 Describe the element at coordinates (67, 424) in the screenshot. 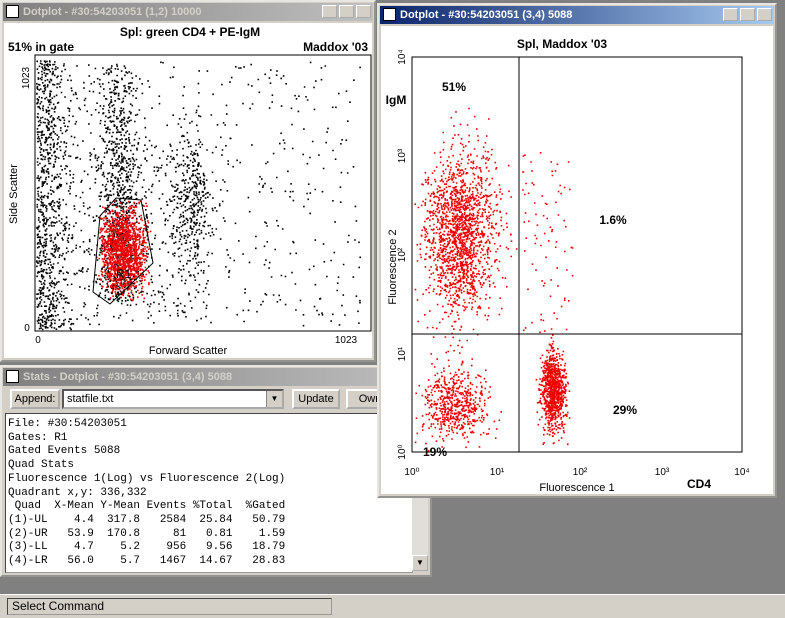

I see `stats-line: File: #30:54203051` at that location.